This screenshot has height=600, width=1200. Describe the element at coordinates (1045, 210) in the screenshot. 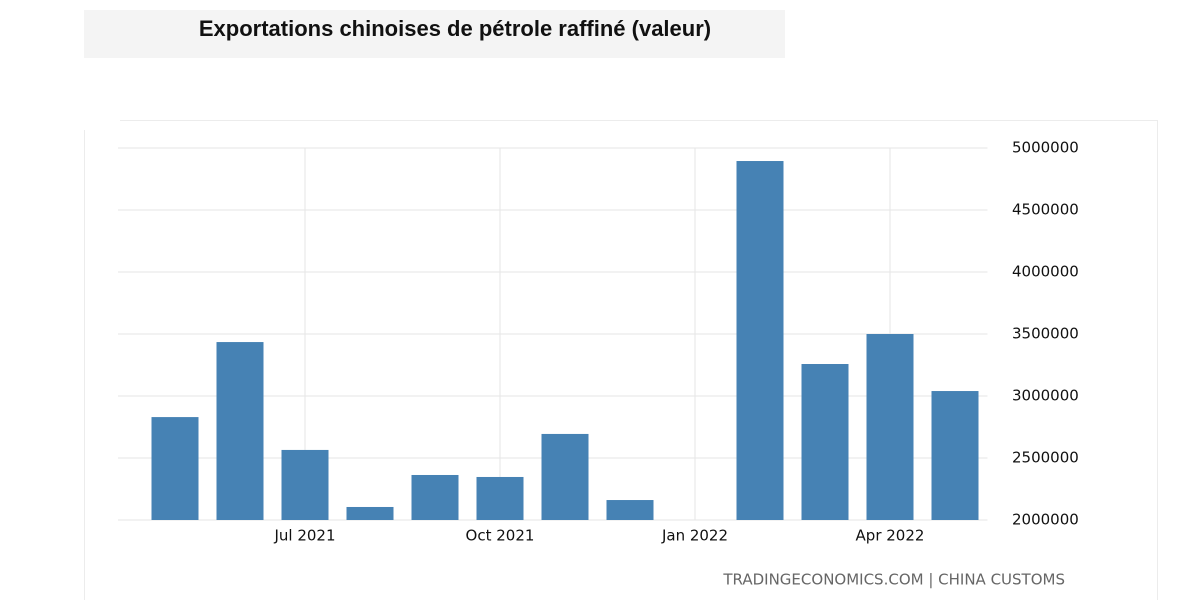

I see `y-tick-label: 4500000` at that location.